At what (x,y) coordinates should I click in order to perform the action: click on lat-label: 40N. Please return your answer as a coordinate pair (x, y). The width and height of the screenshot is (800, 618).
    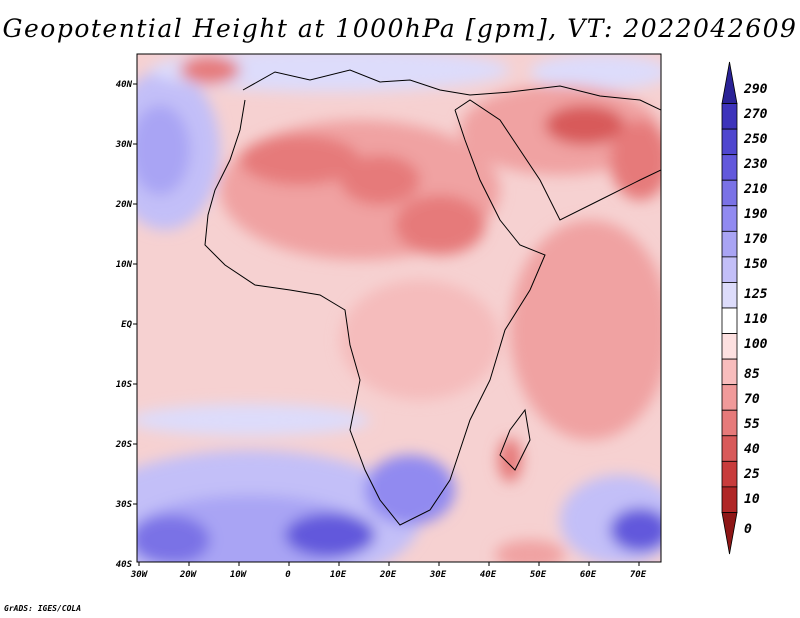
    Looking at the image, I should click on (124, 85).